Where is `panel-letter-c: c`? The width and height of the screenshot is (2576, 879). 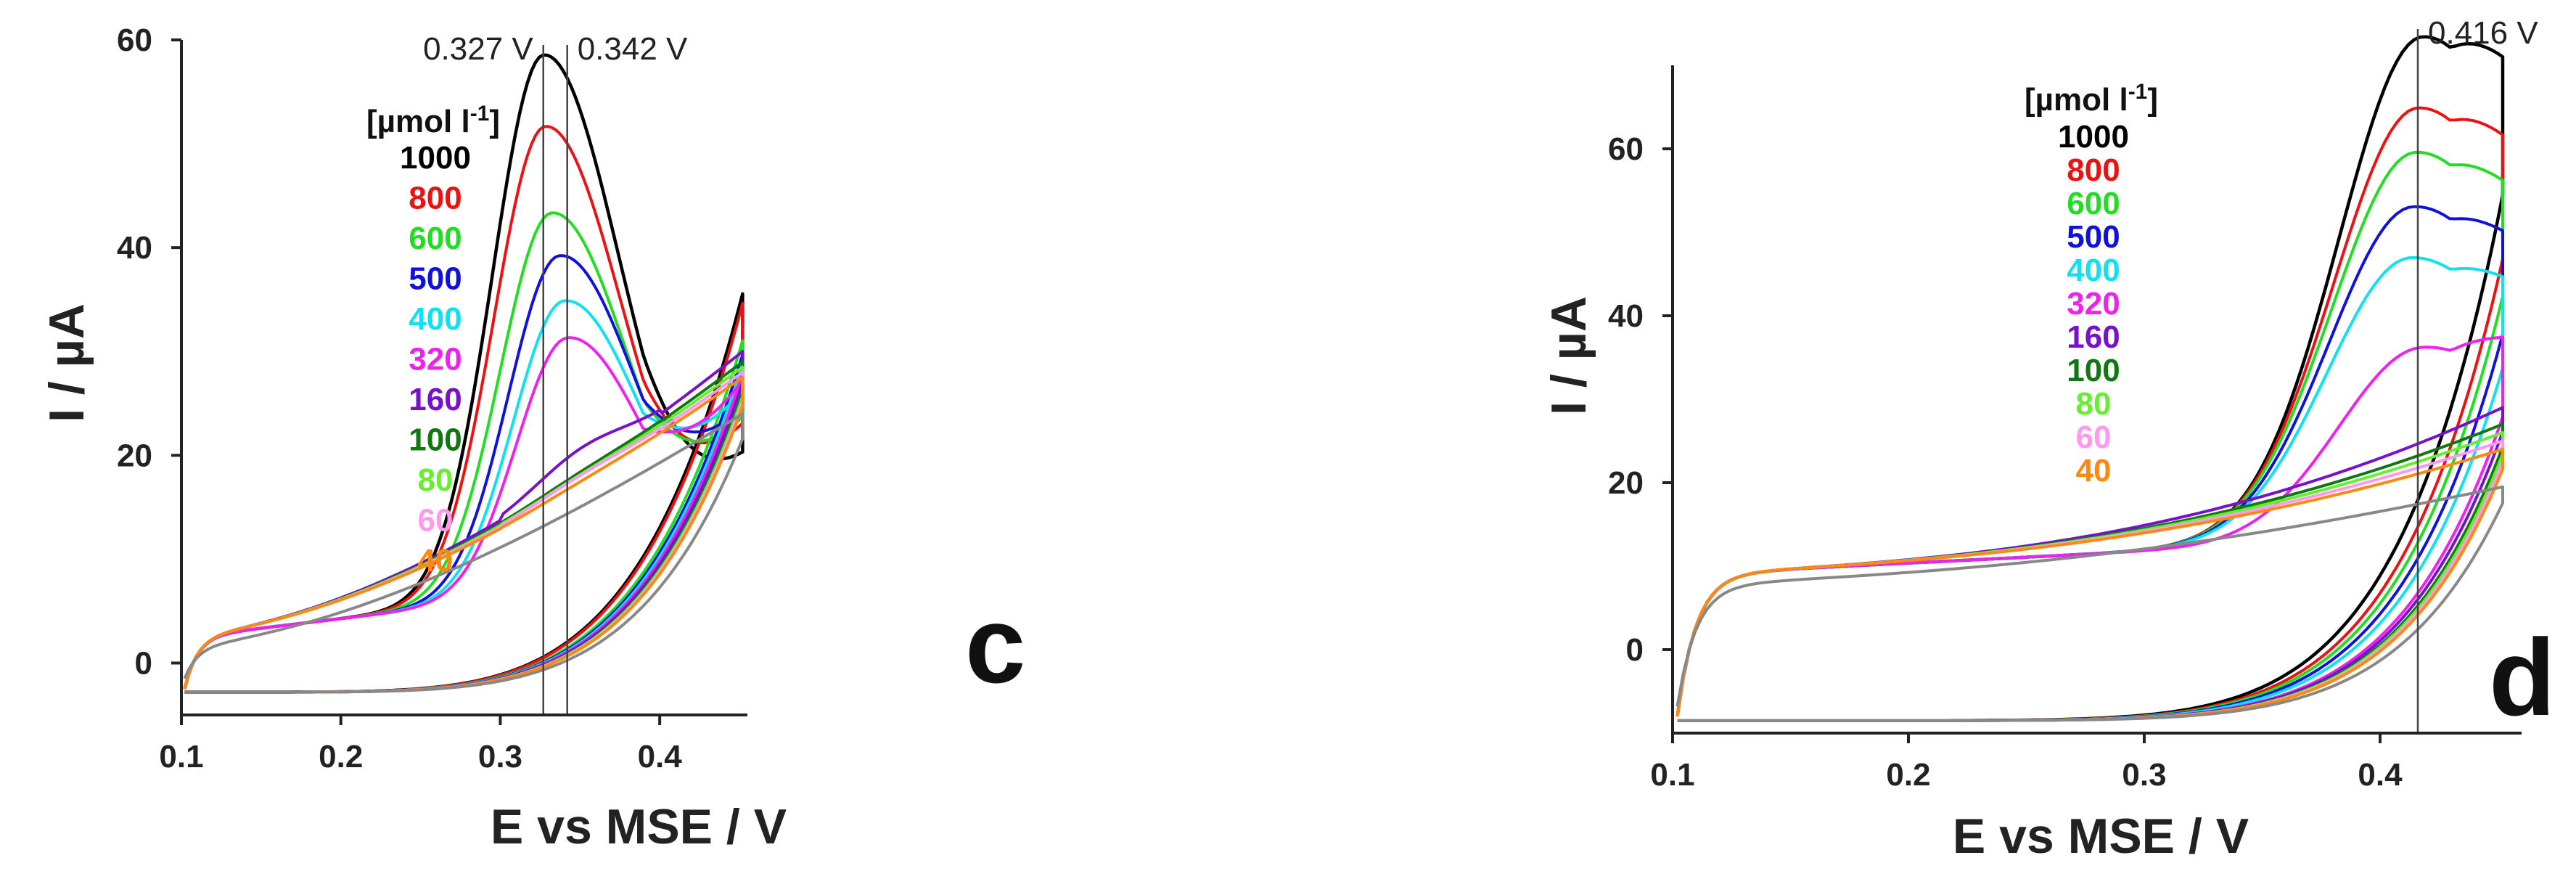 panel-letter-c: c is located at coordinates (995, 645).